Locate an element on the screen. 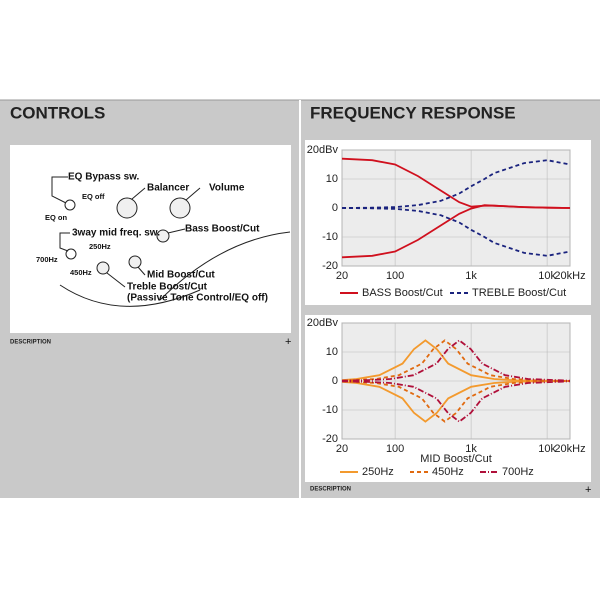 The height and width of the screenshot is (600, 600). control-label: 450Hz is located at coordinates (81, 272).